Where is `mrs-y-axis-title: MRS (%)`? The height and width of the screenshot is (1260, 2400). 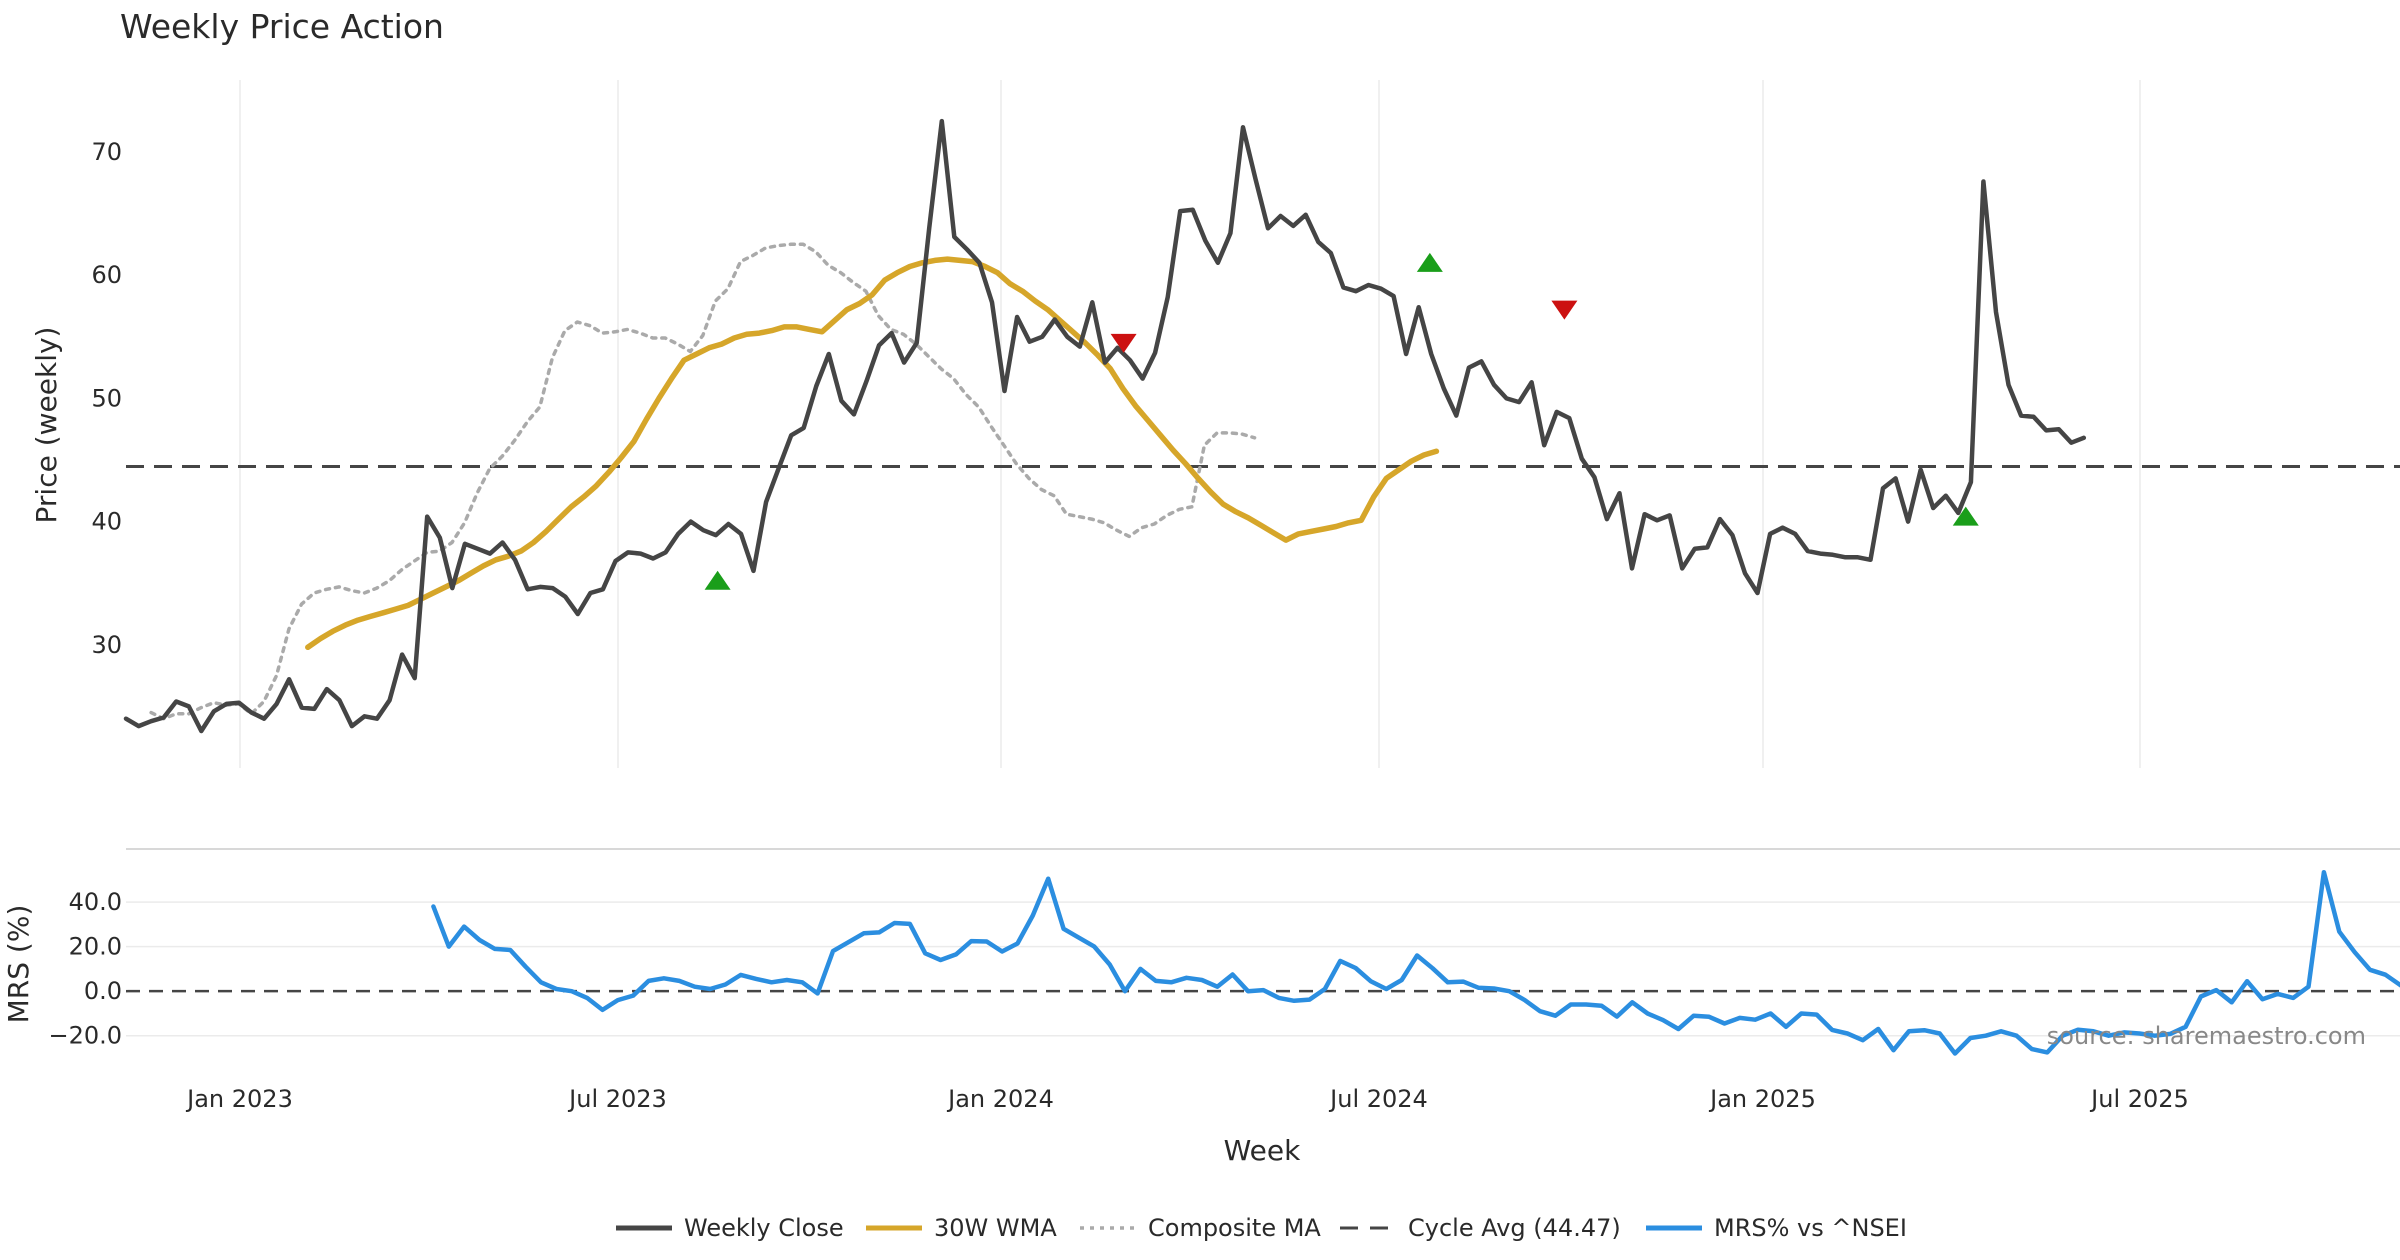 mrs-y-axis-title: MRS (%) is located at coordinates (18, 964).